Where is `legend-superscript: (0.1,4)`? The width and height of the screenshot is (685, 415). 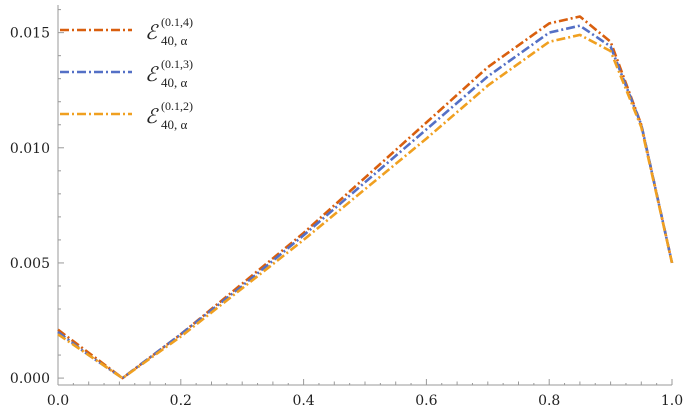 legend-superscript: (0.1,4) is located at coordinates (177, 22).